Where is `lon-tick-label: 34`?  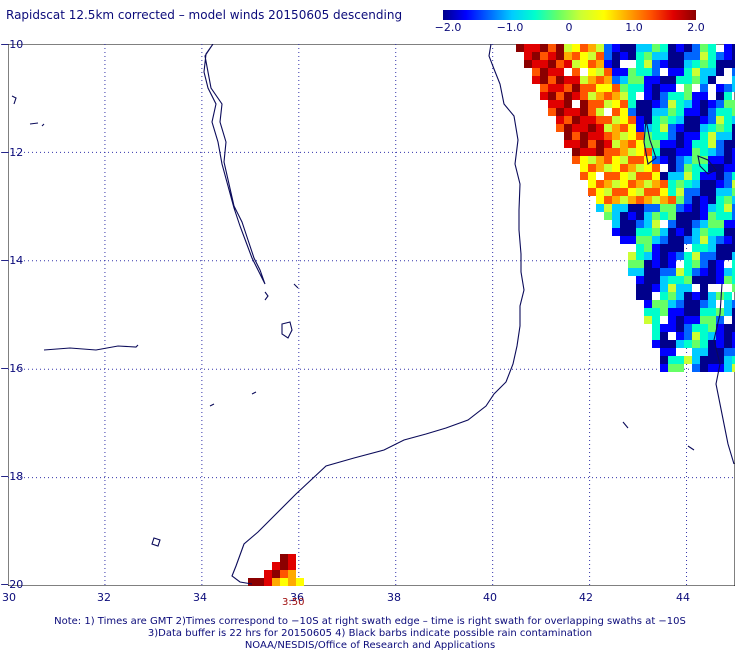
lon-tick-label: 34 is located at coordinates (200, 597).